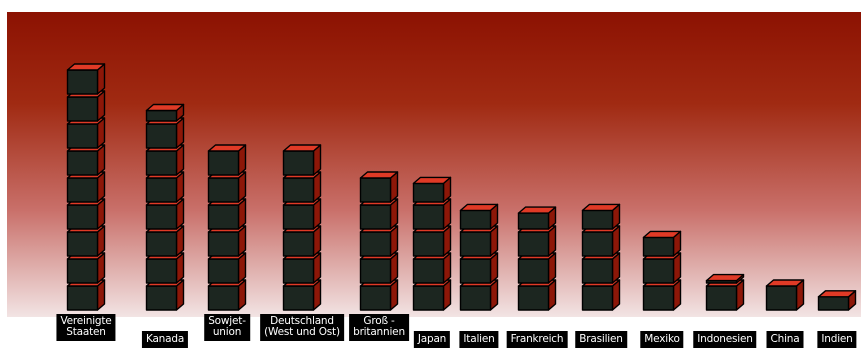 The height and width of the screenshot is (353, 868). Describe the element at coordinates (479, 339) in the screenshot. I see `category-label: Italien` at that location.